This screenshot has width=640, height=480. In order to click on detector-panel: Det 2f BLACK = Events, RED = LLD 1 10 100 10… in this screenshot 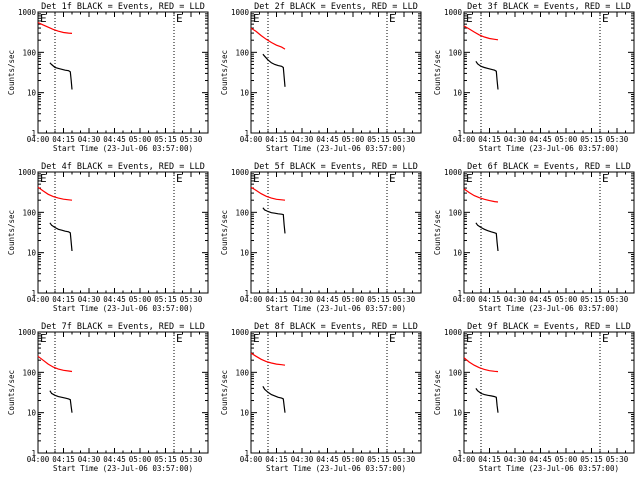, I will do `click(321, 77)`.